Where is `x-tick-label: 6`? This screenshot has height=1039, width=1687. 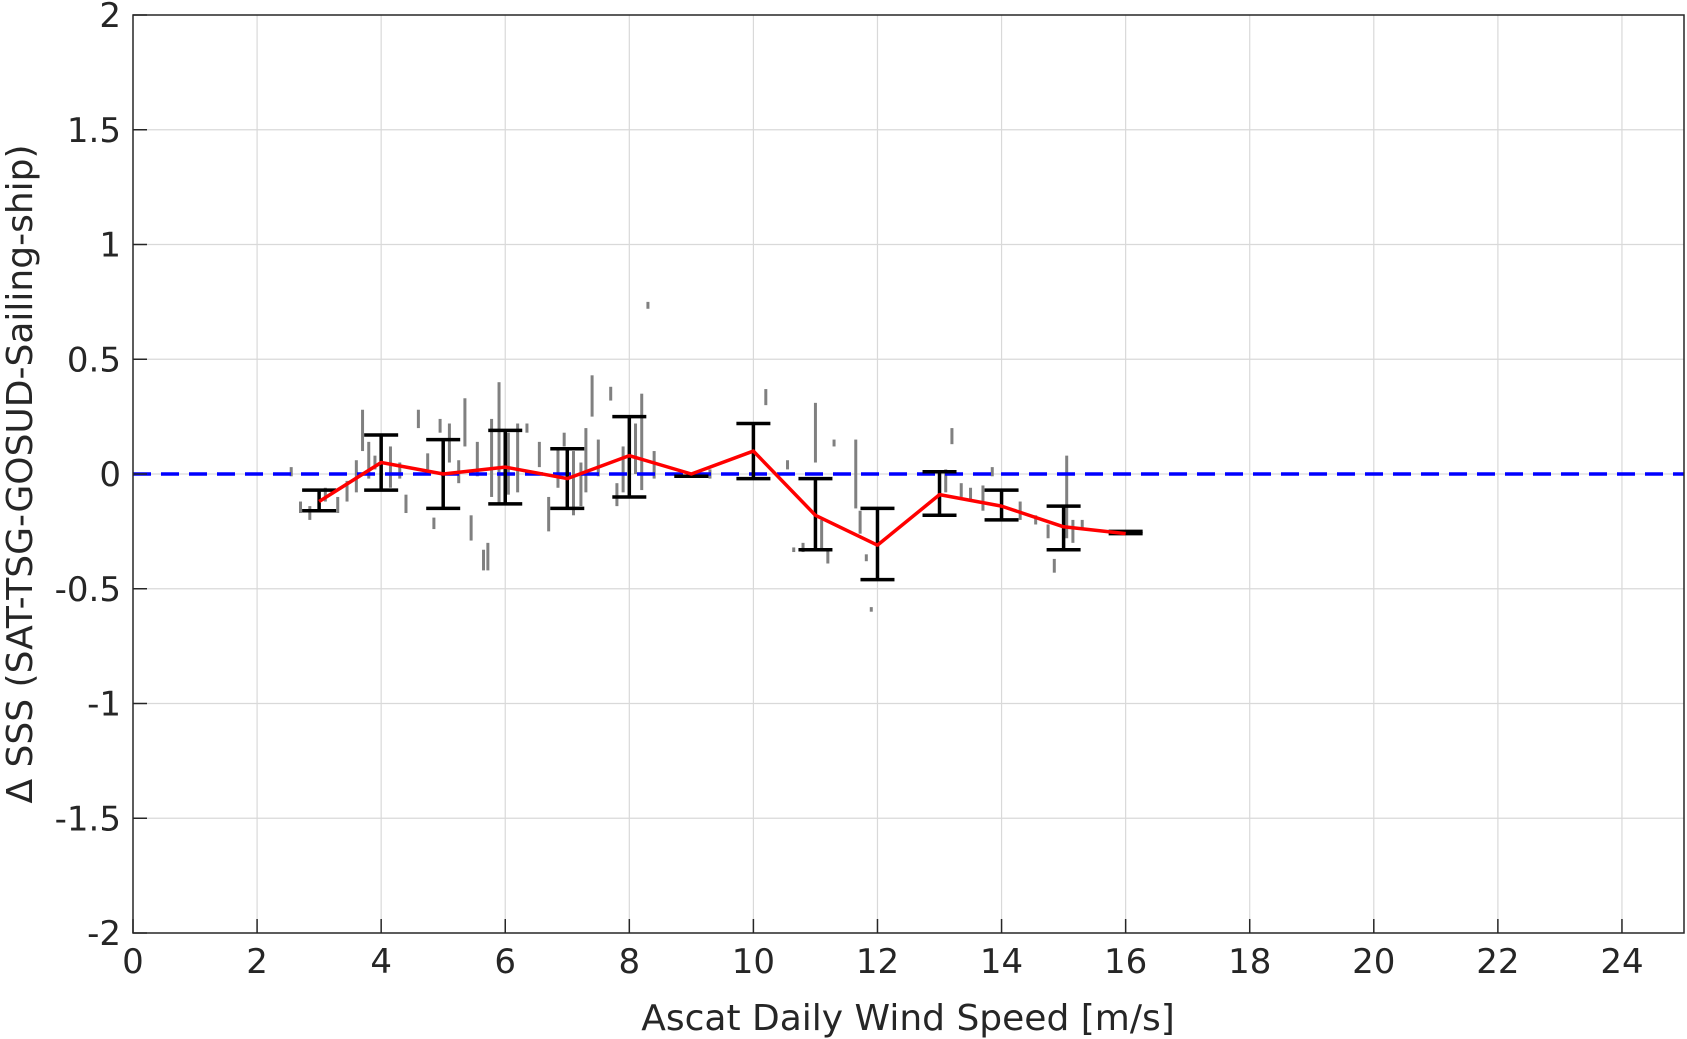
x-tick-label: 6 is located at coordinates (505, 962).